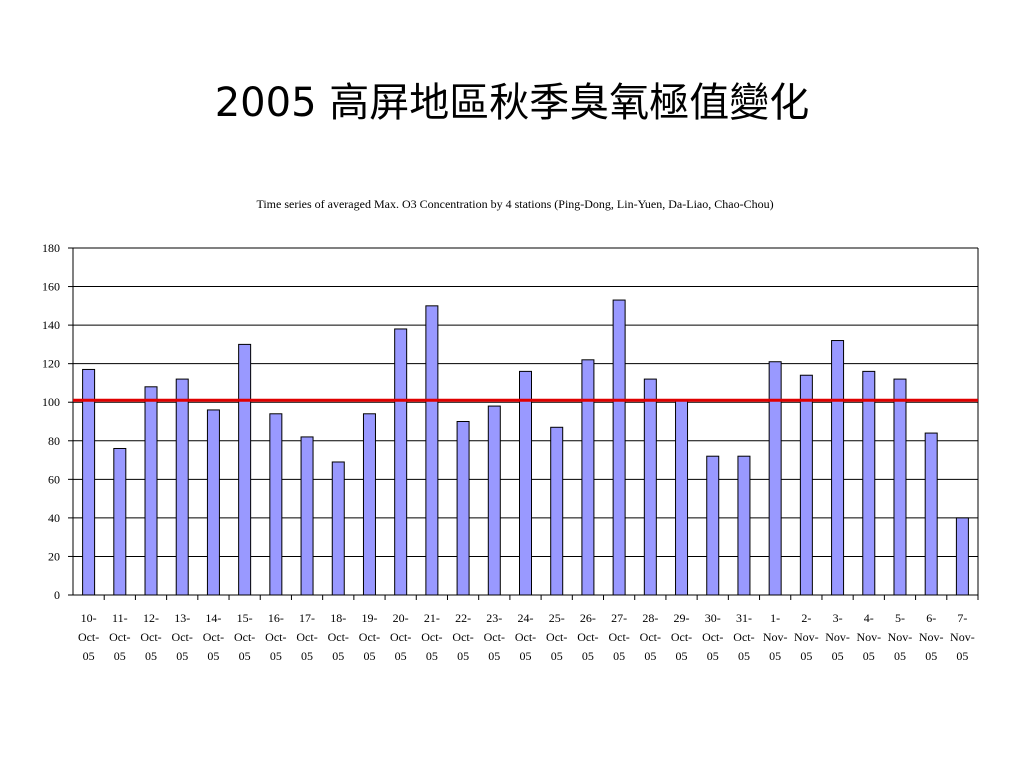 The width and height of the screenshot is (1024, 768). I want to click on x-tick-label: 19-, so click(369, 618).